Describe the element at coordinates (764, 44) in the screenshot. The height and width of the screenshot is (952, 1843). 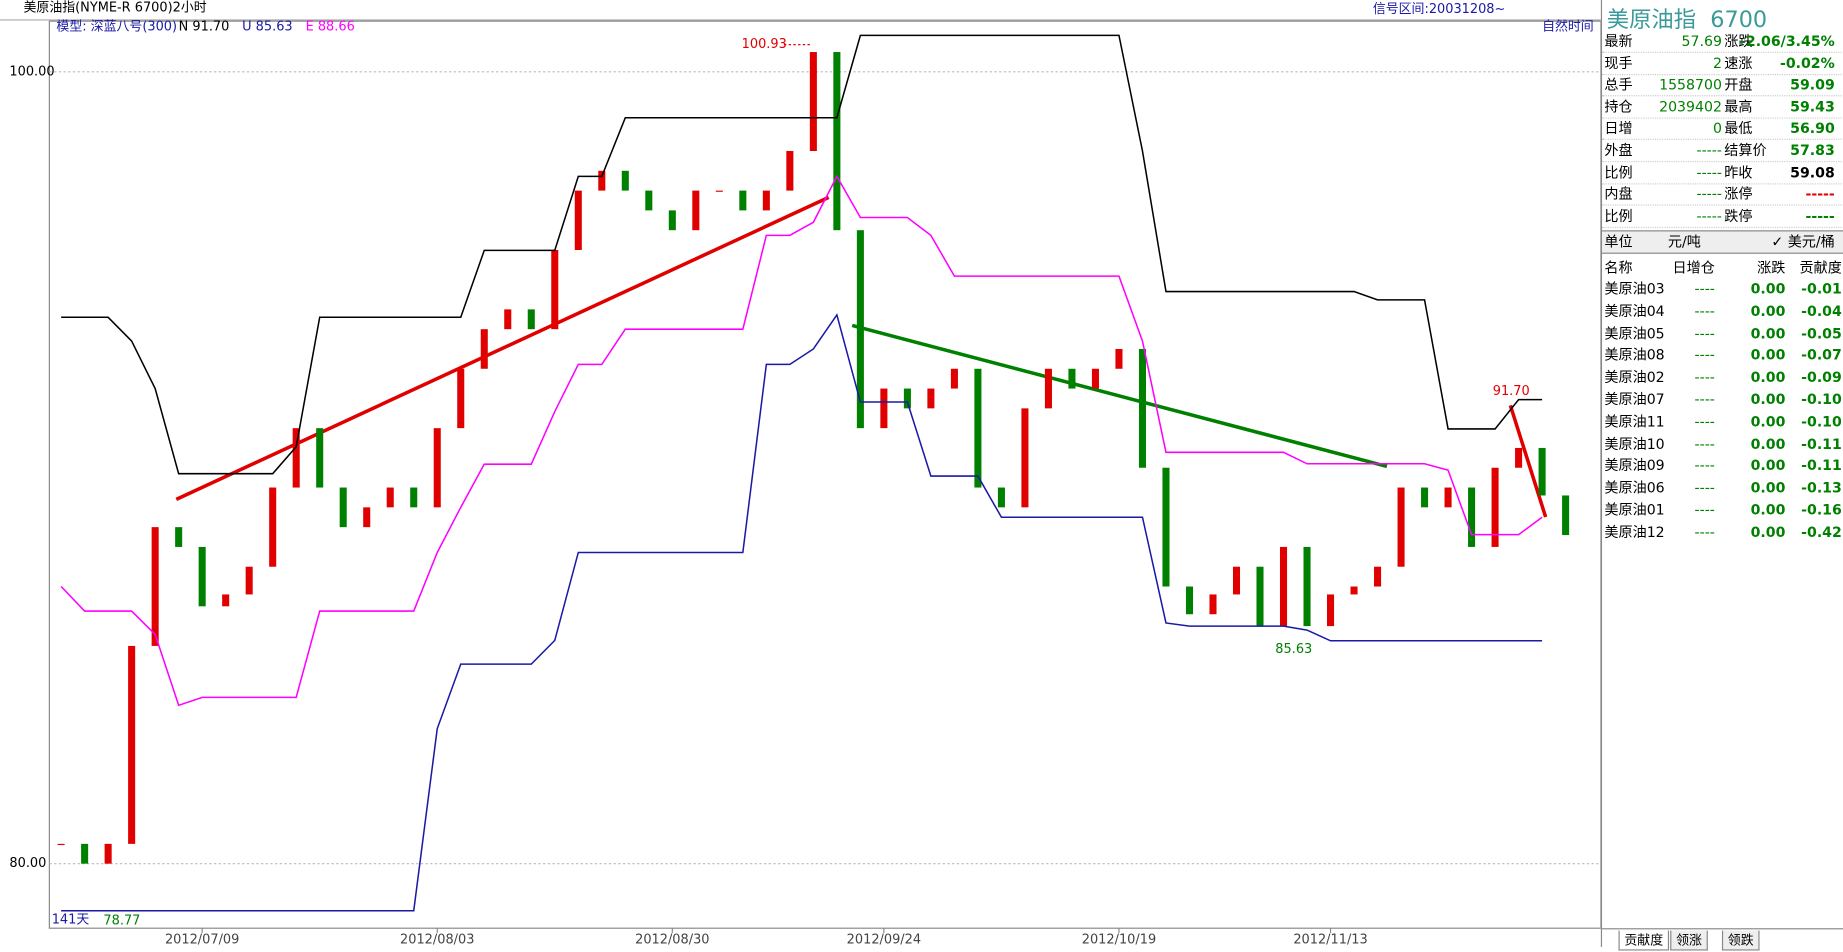
I see `annotation: 100.93` at that location.